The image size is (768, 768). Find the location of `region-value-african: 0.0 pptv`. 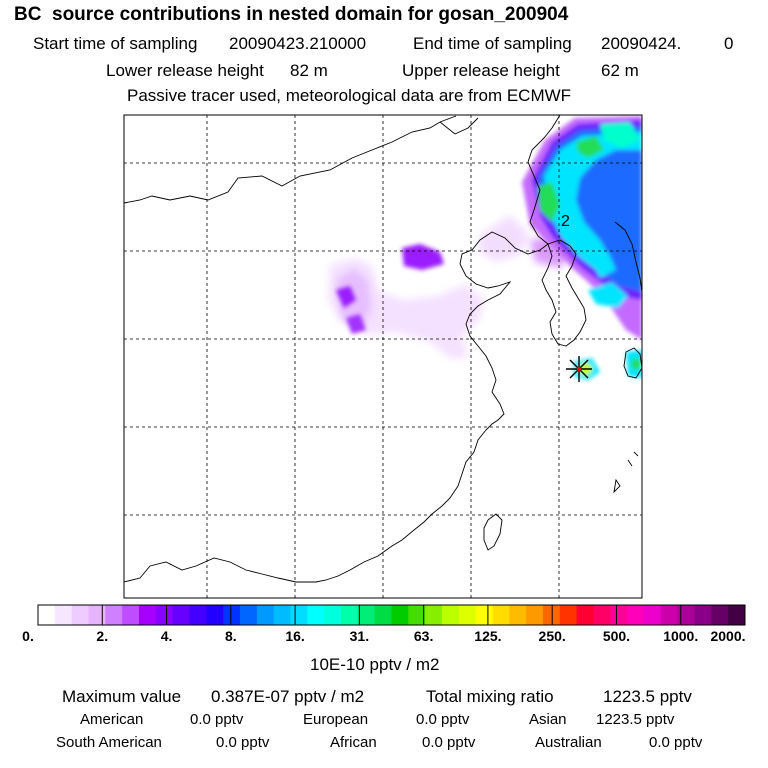

region-value-african: 0.0 pptv is located at coordinates (449, 742).